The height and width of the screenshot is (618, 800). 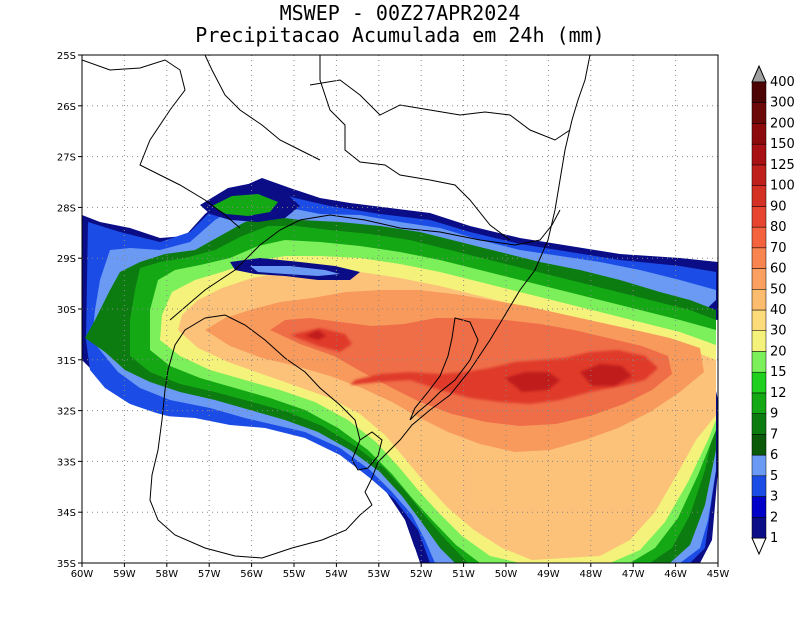 I want to click on lat-tick-label: 33S, so click(x=66, y=462).